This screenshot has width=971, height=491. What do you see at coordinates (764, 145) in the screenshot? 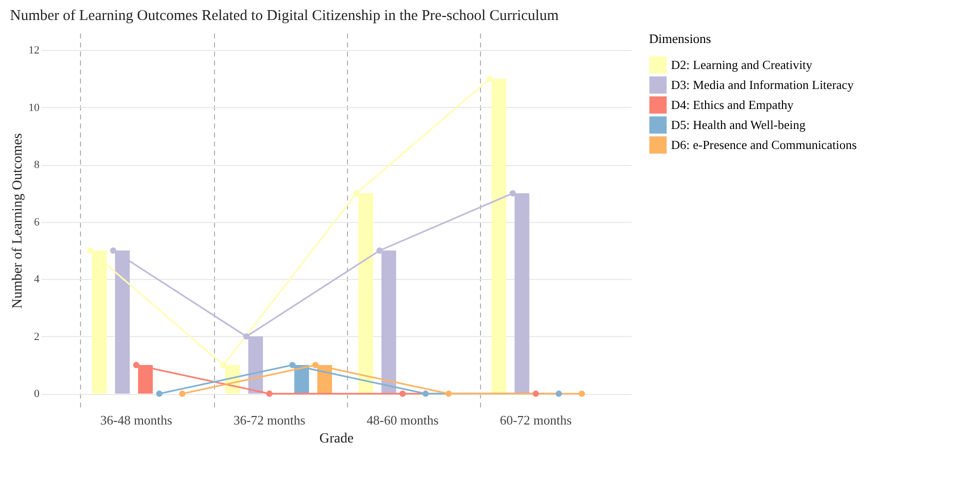
I see `legend-label: D6: e-Presence and Communications` at bounding box center [764, 145].